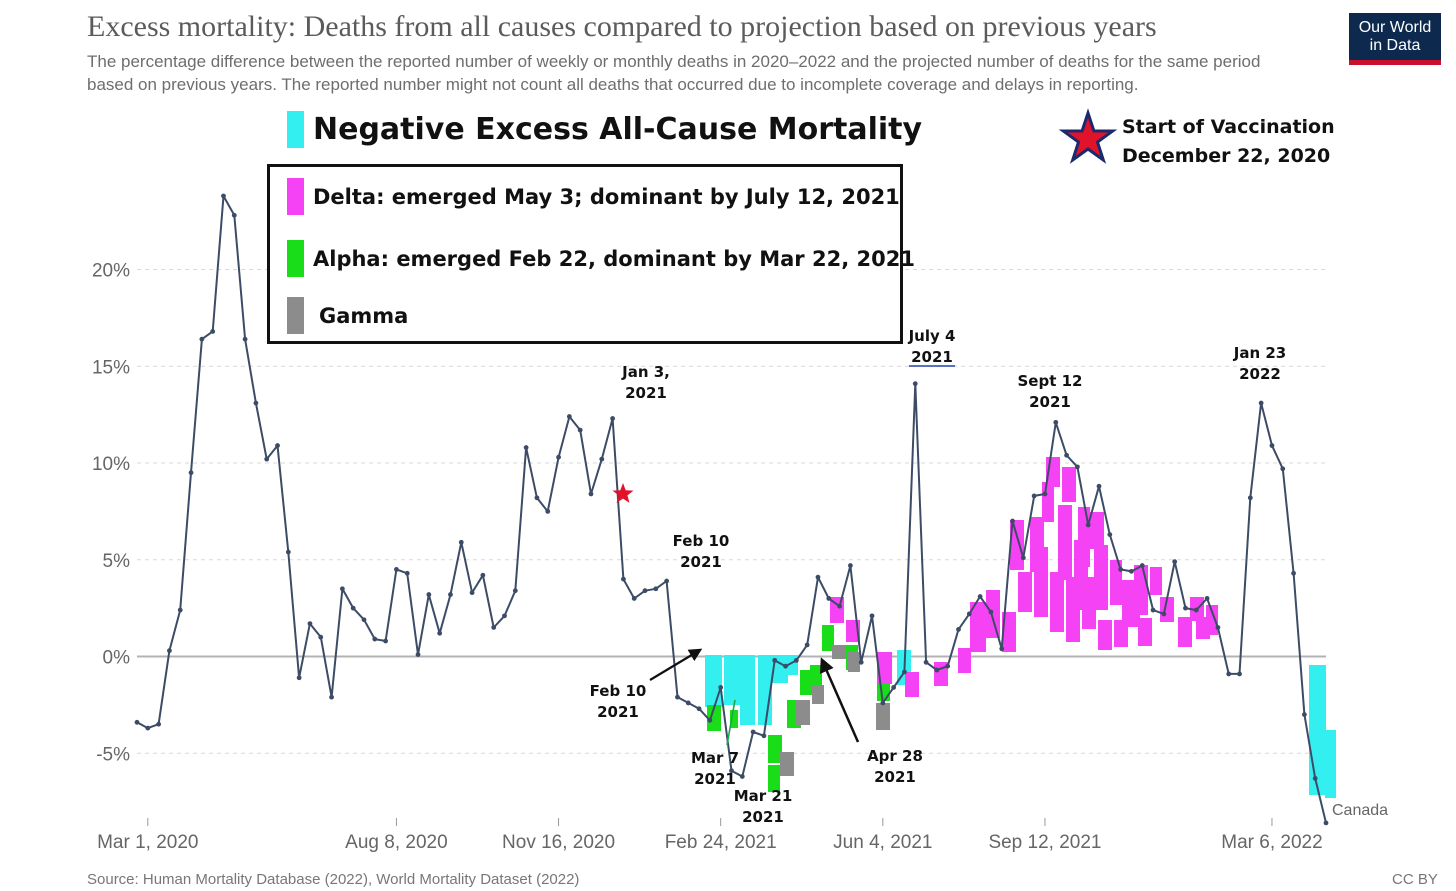 This screenshot has height=891, width=1456. I want to click on license-link: CC BY, so click(1415, 879).